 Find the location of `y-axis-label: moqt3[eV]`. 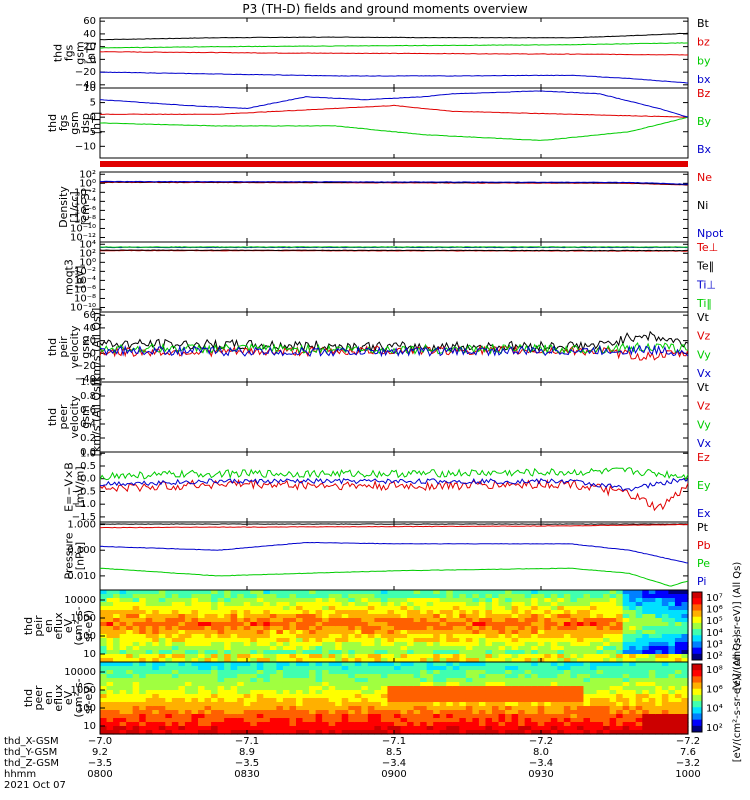

y-axis-label: moqt3[eV] is located at coordinates (75, 277).